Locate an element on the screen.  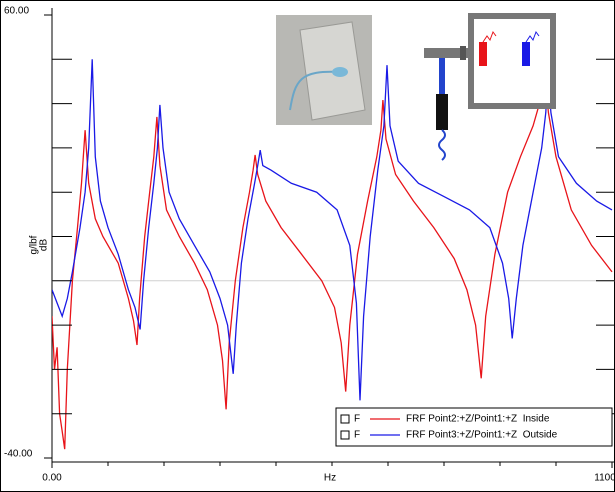
x-tick-label: 1100.00 is located at coordinates (604, 478).